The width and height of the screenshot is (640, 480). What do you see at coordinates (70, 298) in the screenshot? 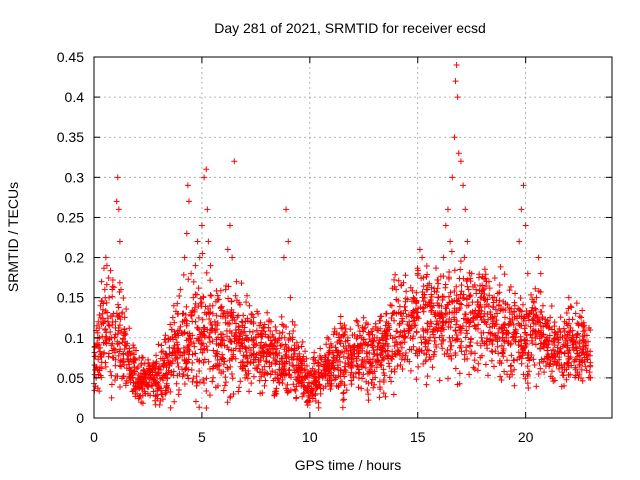
I see `y-tick-label: 0.15` at bounding box center [70, 298].